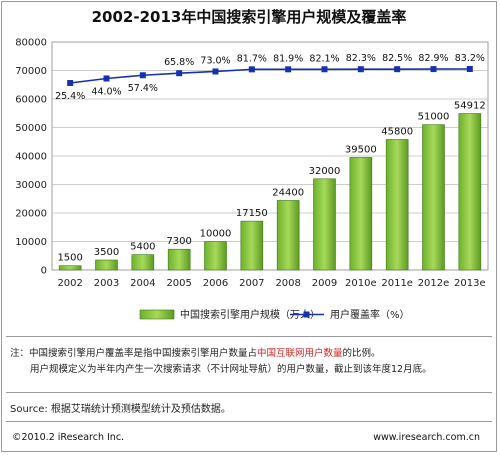  What do you see at coordinates (433, 58) in the screenshot?
I see `coverage-label: 82.9%` at bounding box center [433, 58].